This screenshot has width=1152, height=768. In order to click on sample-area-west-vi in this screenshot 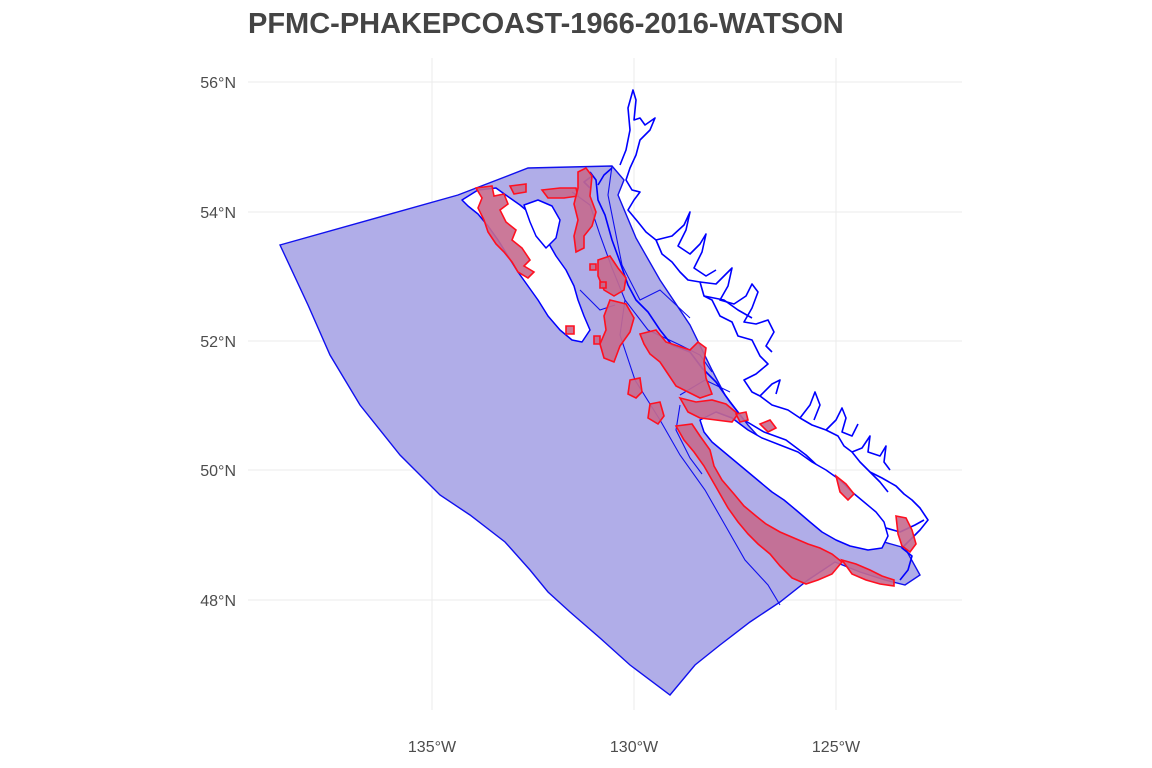, I will do `click(759, 504)`.